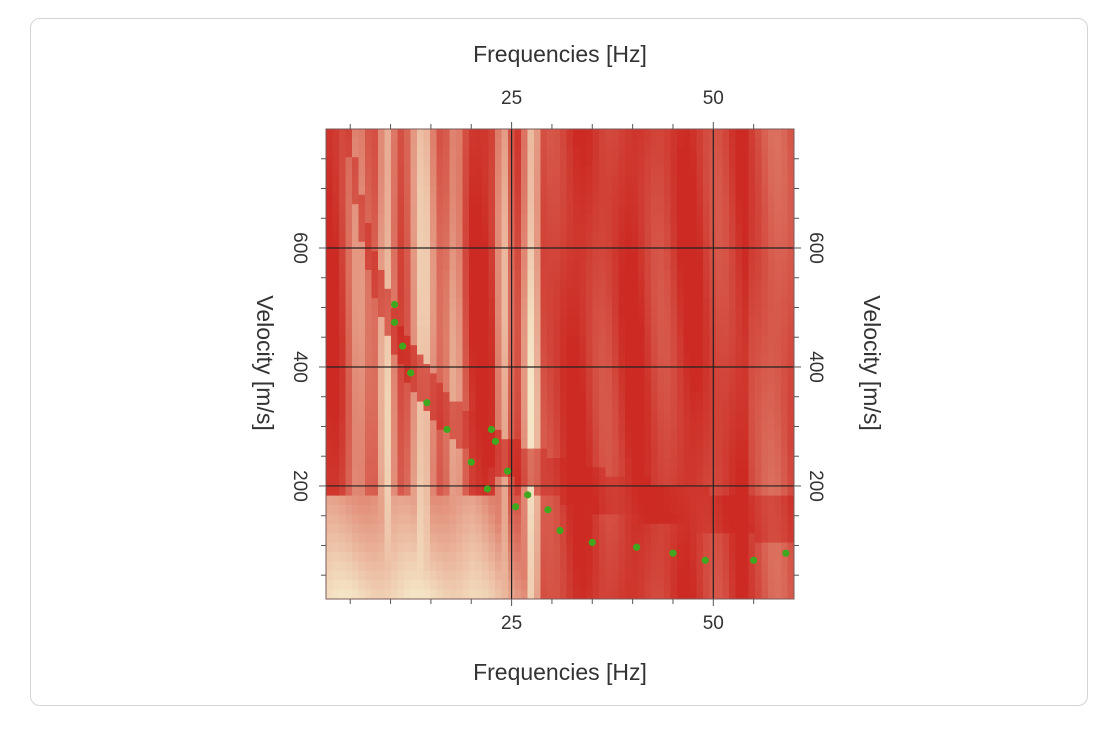  I want to click on picked-point, so click(592, 542).